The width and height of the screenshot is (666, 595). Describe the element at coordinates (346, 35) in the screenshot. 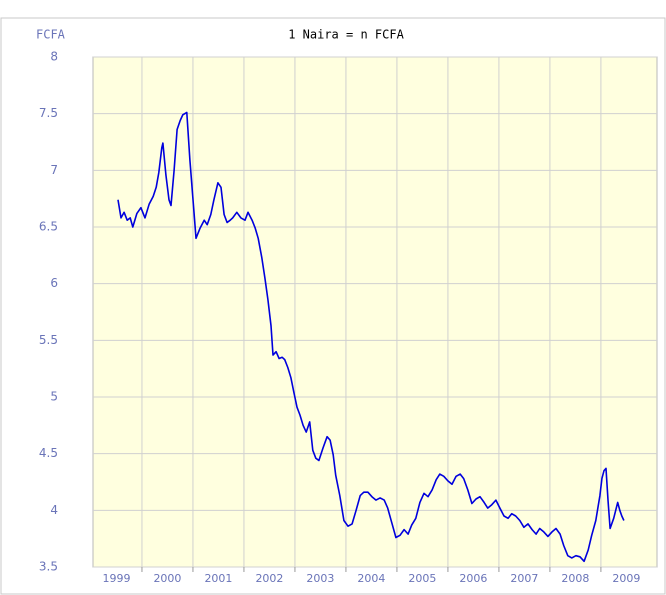

I see `chart-title: 1 Naira = n FCFA` at that location.